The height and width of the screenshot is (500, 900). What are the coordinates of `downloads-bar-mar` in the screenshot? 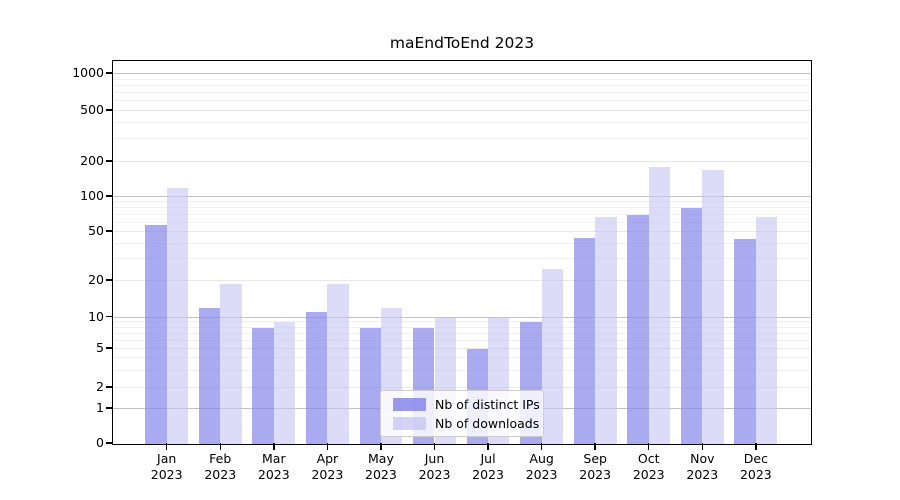 It's located at (284, 383).